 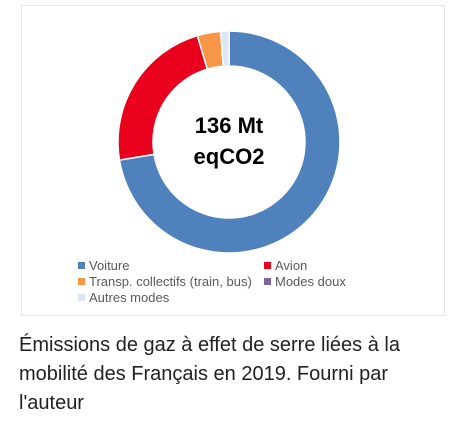 What do you see at coordinates (267, 265) in the screenshot?
I see `legend-swatch-avion` at bounding box center [267, 265].